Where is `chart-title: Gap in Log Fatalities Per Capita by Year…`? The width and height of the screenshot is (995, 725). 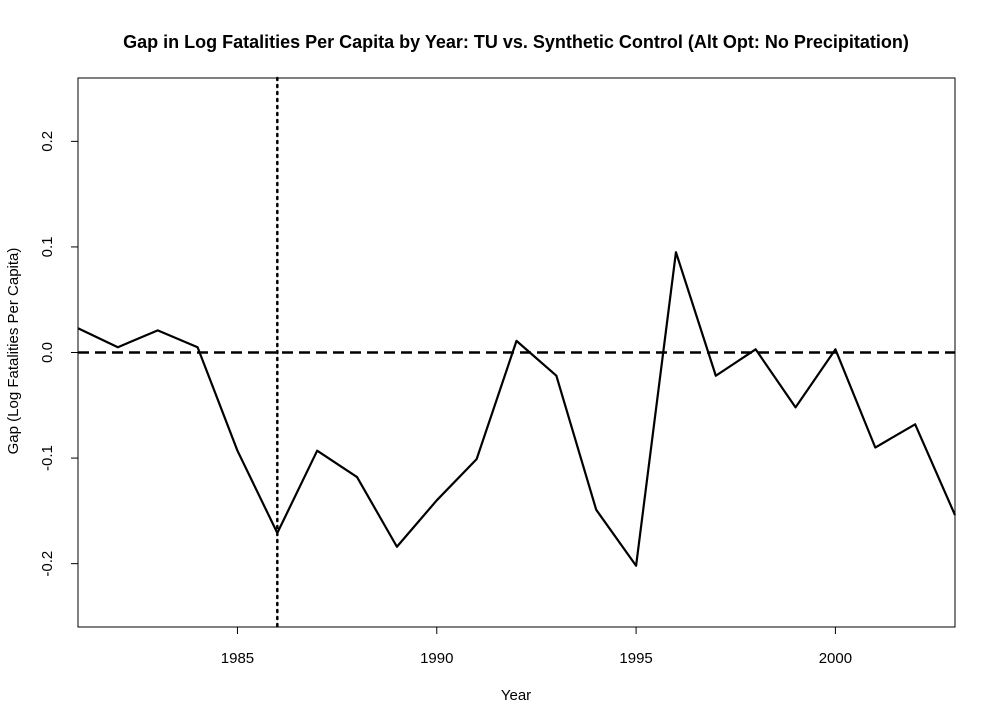 chart-title: Gap in Log Fatalities Per Capita by Year… is located at coordinates (516, 42).